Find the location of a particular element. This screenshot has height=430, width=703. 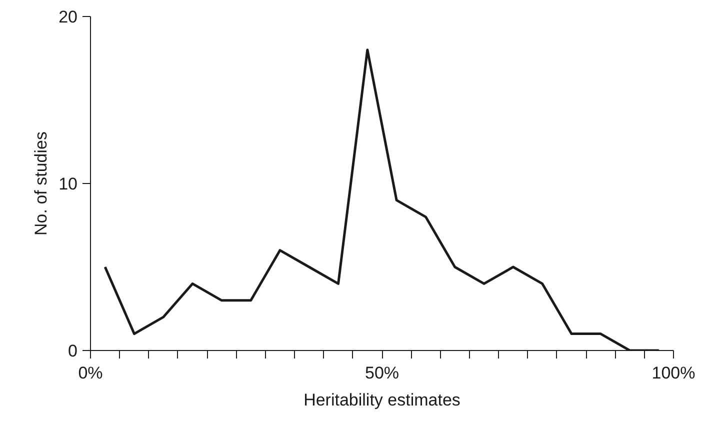

x-tick-label: 100% is located at coordinates (674, 373).